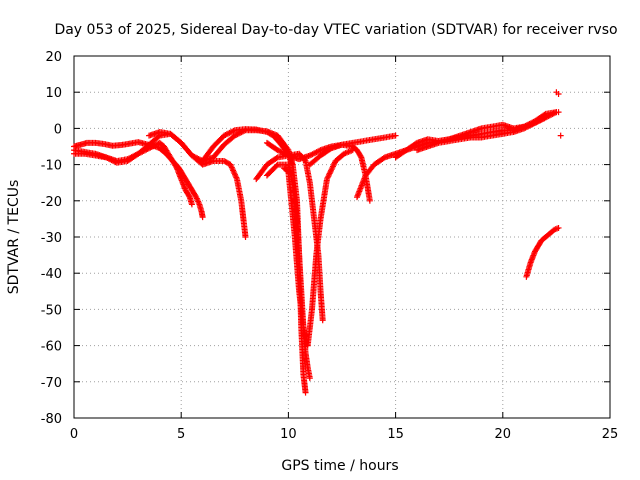 The height and width of the screenshot is (480, 640). What do you see at coordinates (51, 383) in the screenshot?
I see `y-tick-label: -70` at bounding box center [51, 383].